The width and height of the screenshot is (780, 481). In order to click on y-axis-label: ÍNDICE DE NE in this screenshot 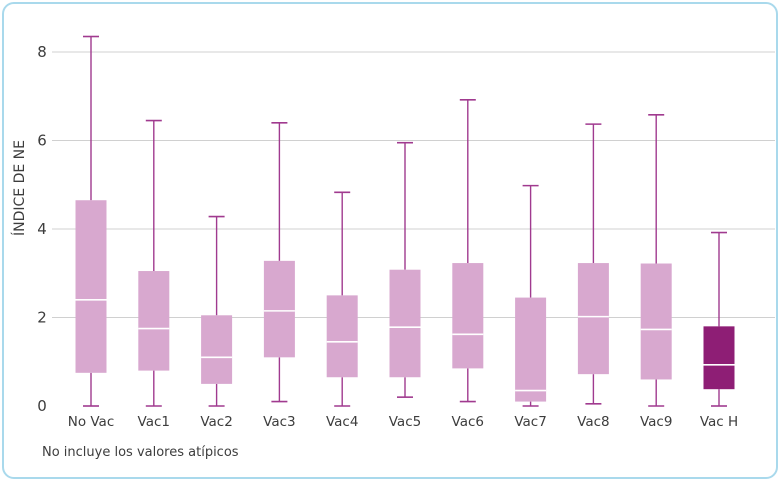, I will do `click(19, 188)`.